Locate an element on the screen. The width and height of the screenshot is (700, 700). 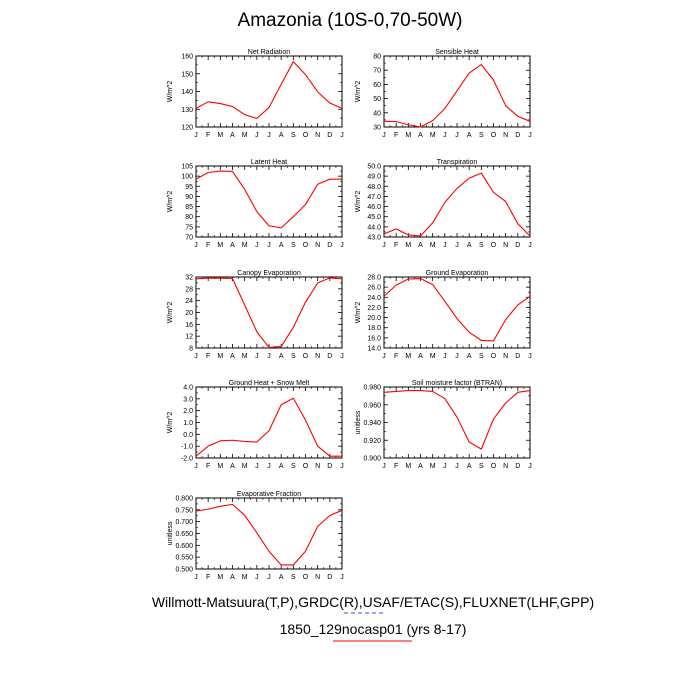
y-tick-label: 20 is located at coordinates (189, 313).